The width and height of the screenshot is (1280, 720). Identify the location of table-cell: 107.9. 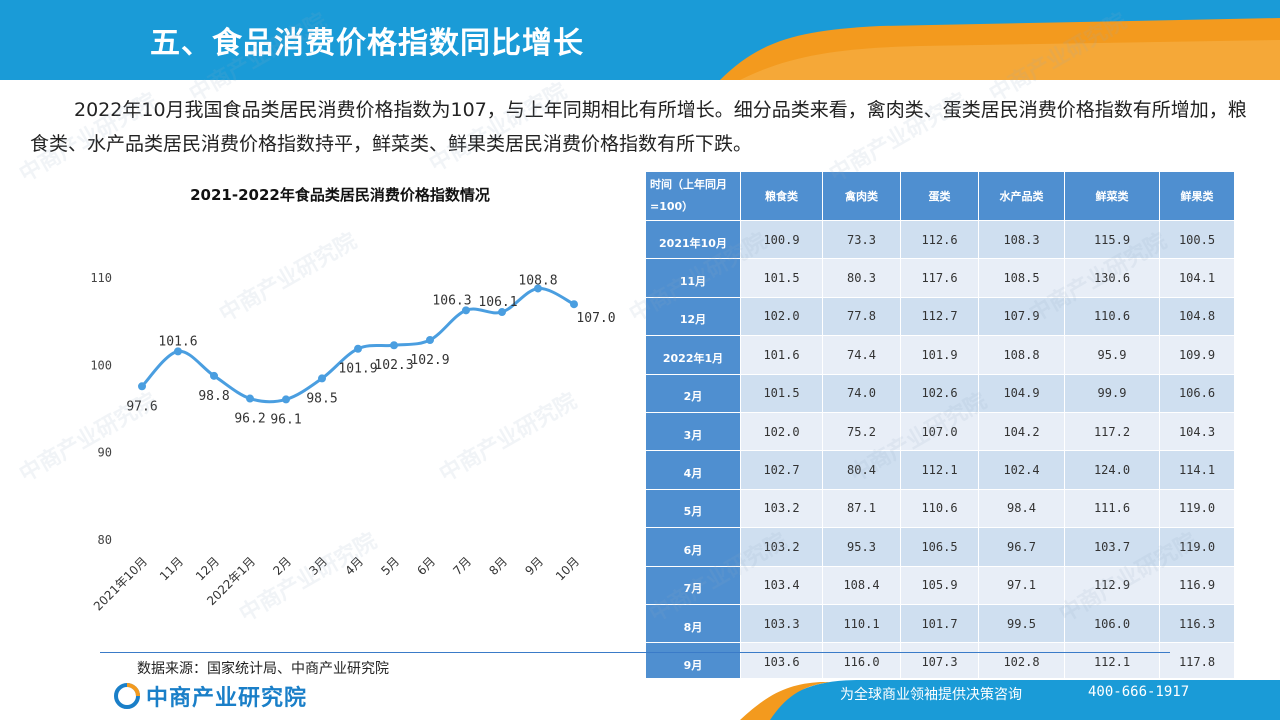
(1021, 316).